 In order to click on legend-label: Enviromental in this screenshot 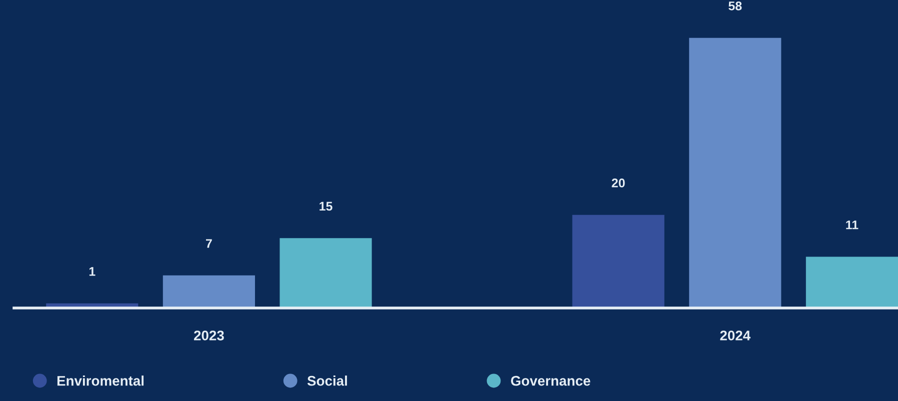, I will do `click(100, 381)`.